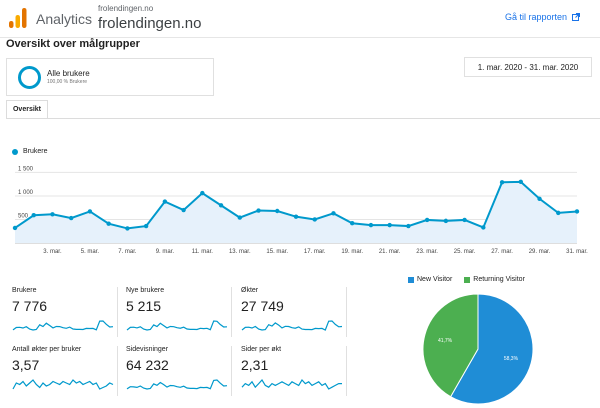  Describe the element at coordinates (52, 252) in the screenshot. I see `x-tick-label: 3. mar.` at that location.